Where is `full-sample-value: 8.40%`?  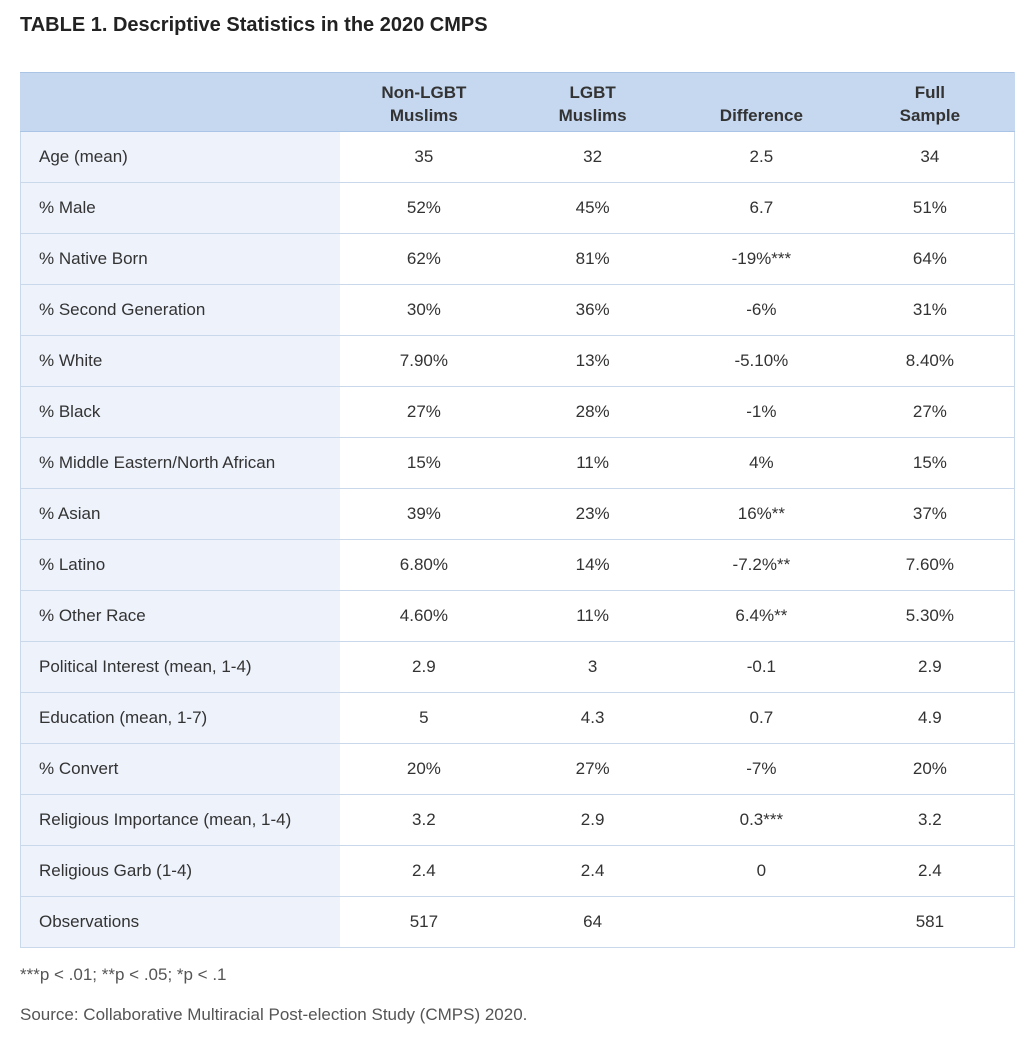 full-sample-value: 8.40% is located at coordinates (930, 361).